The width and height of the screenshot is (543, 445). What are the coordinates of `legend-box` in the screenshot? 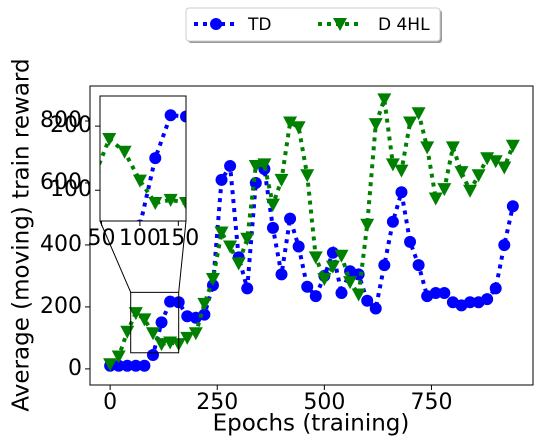 It's located at (313, 24).